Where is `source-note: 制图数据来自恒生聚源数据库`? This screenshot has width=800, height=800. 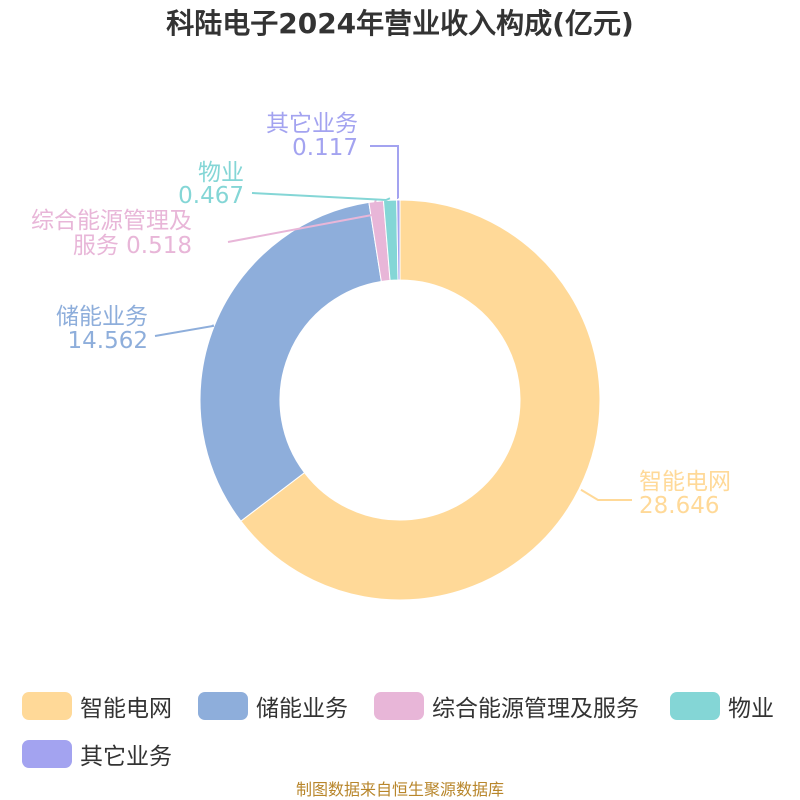 source-note: 制图数据来自恒生聚源数据库 is located at coordinates (399, 789).